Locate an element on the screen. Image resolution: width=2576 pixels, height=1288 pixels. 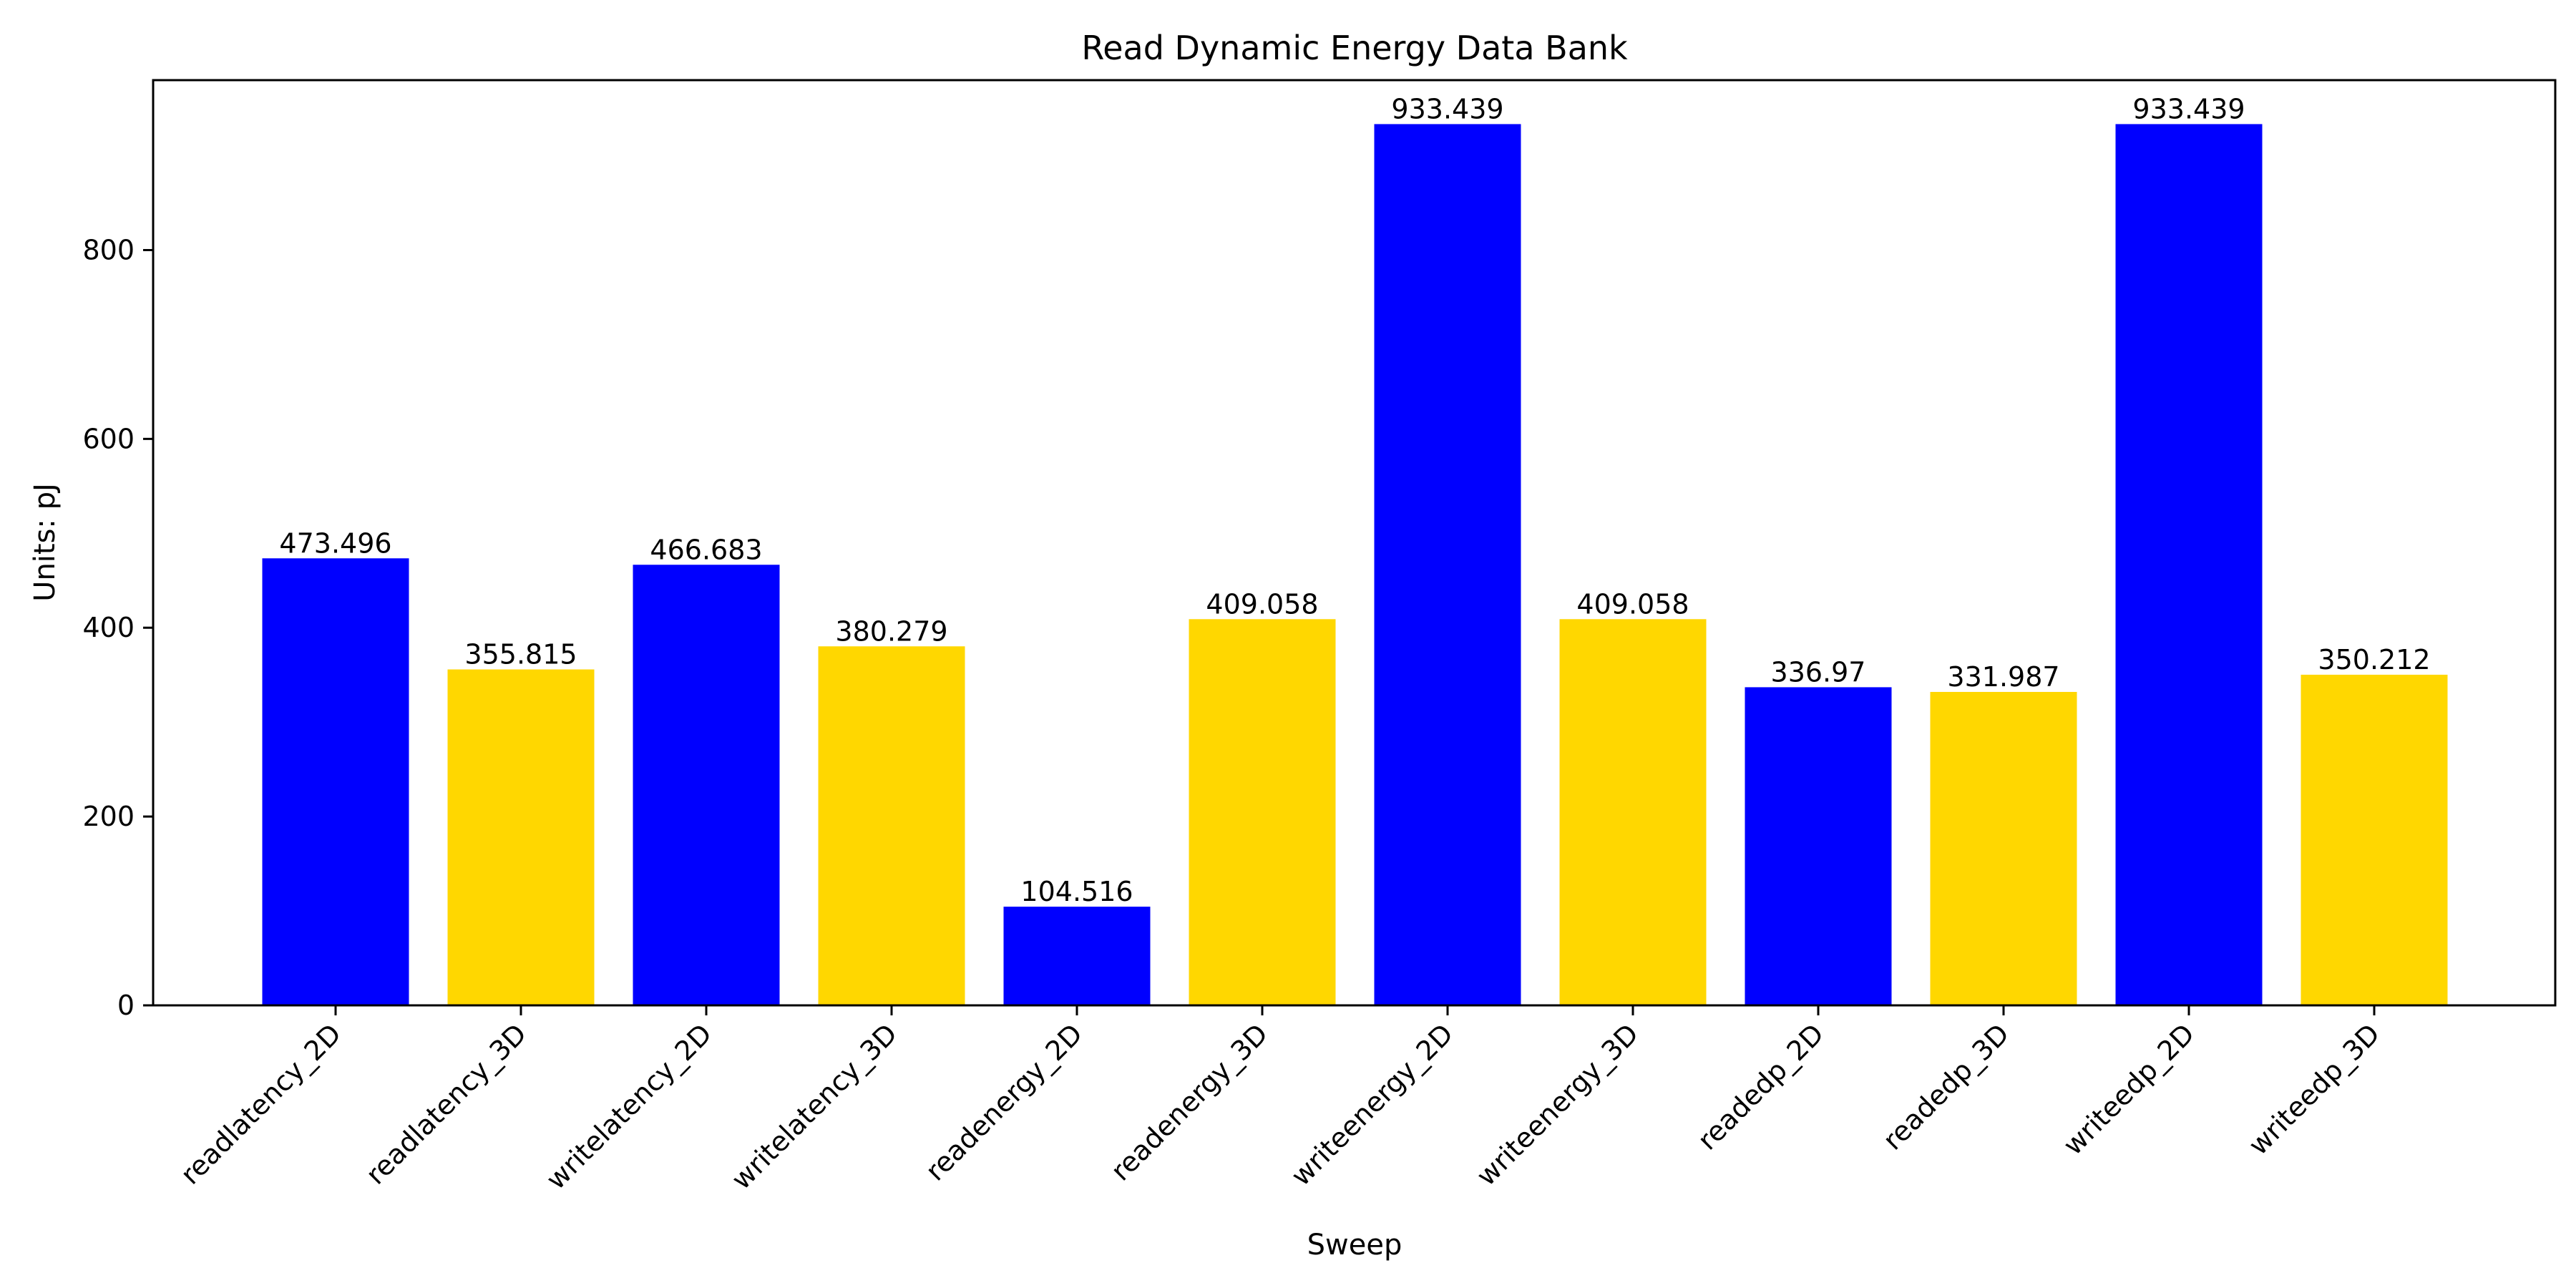
x-tick-label: writelatency_2D is located at coordinates (629, 1107).